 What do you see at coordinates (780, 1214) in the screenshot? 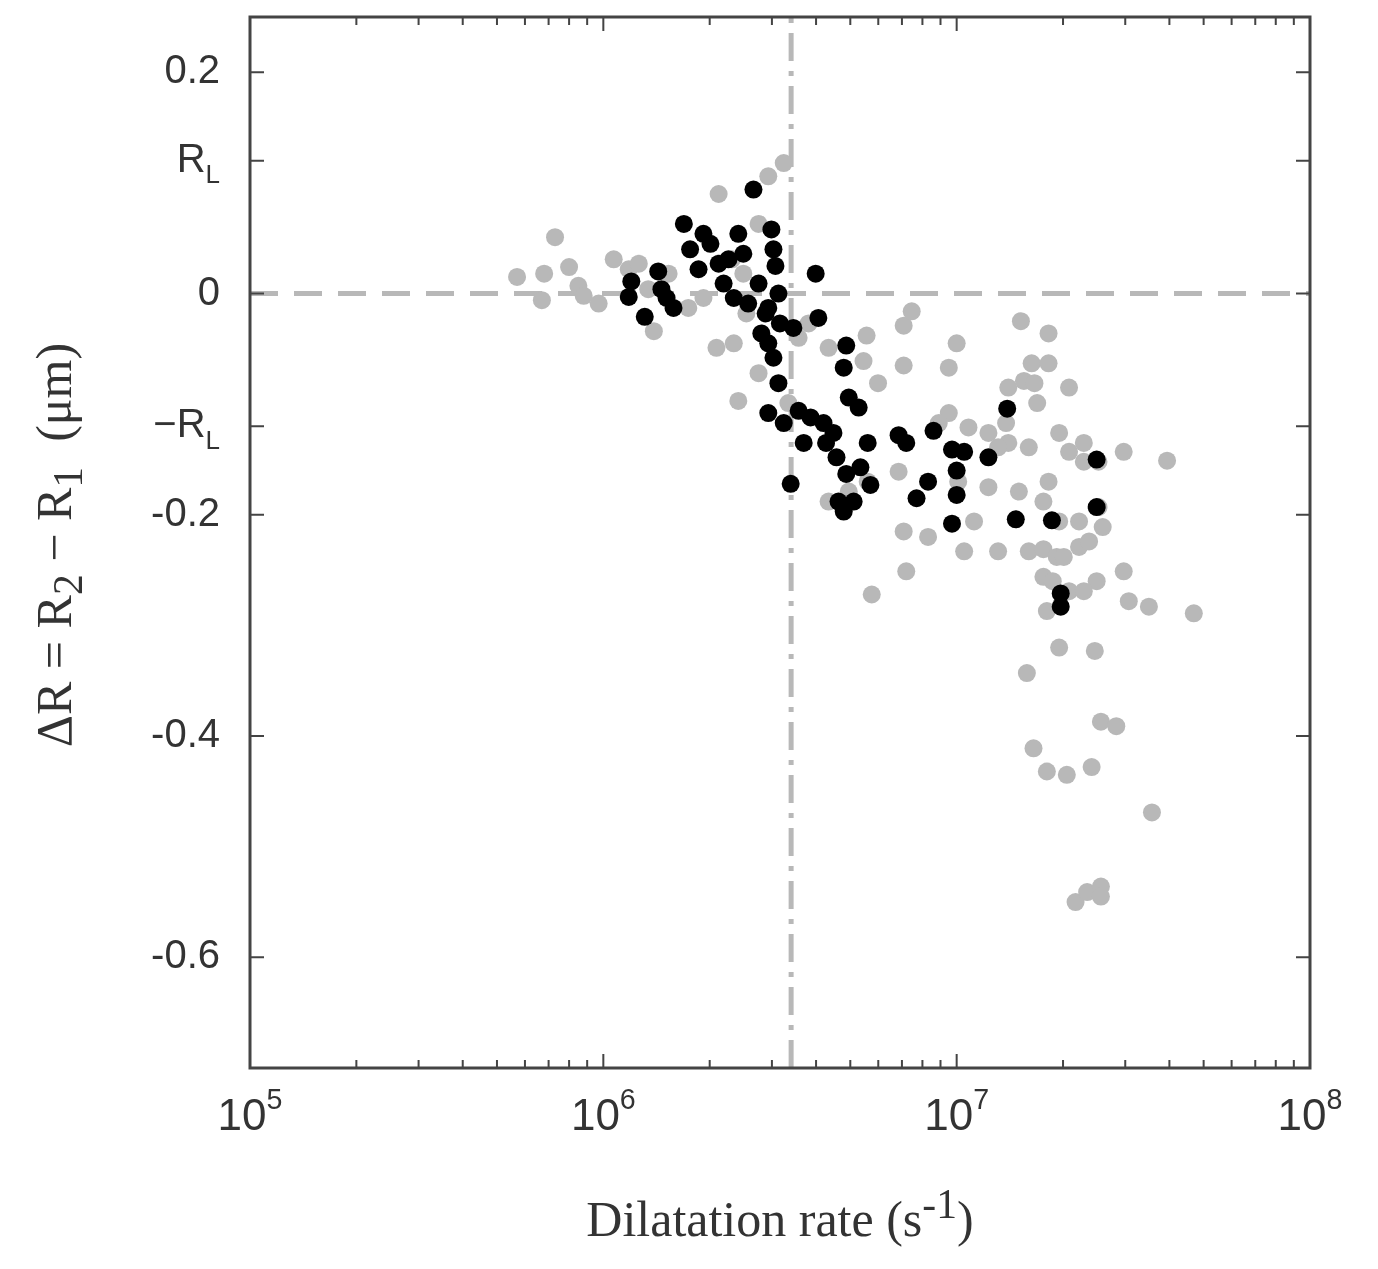
I see `x-axis-title: Dilatation rate (s$^{-1}$)` at bounding box center [780, 1214].